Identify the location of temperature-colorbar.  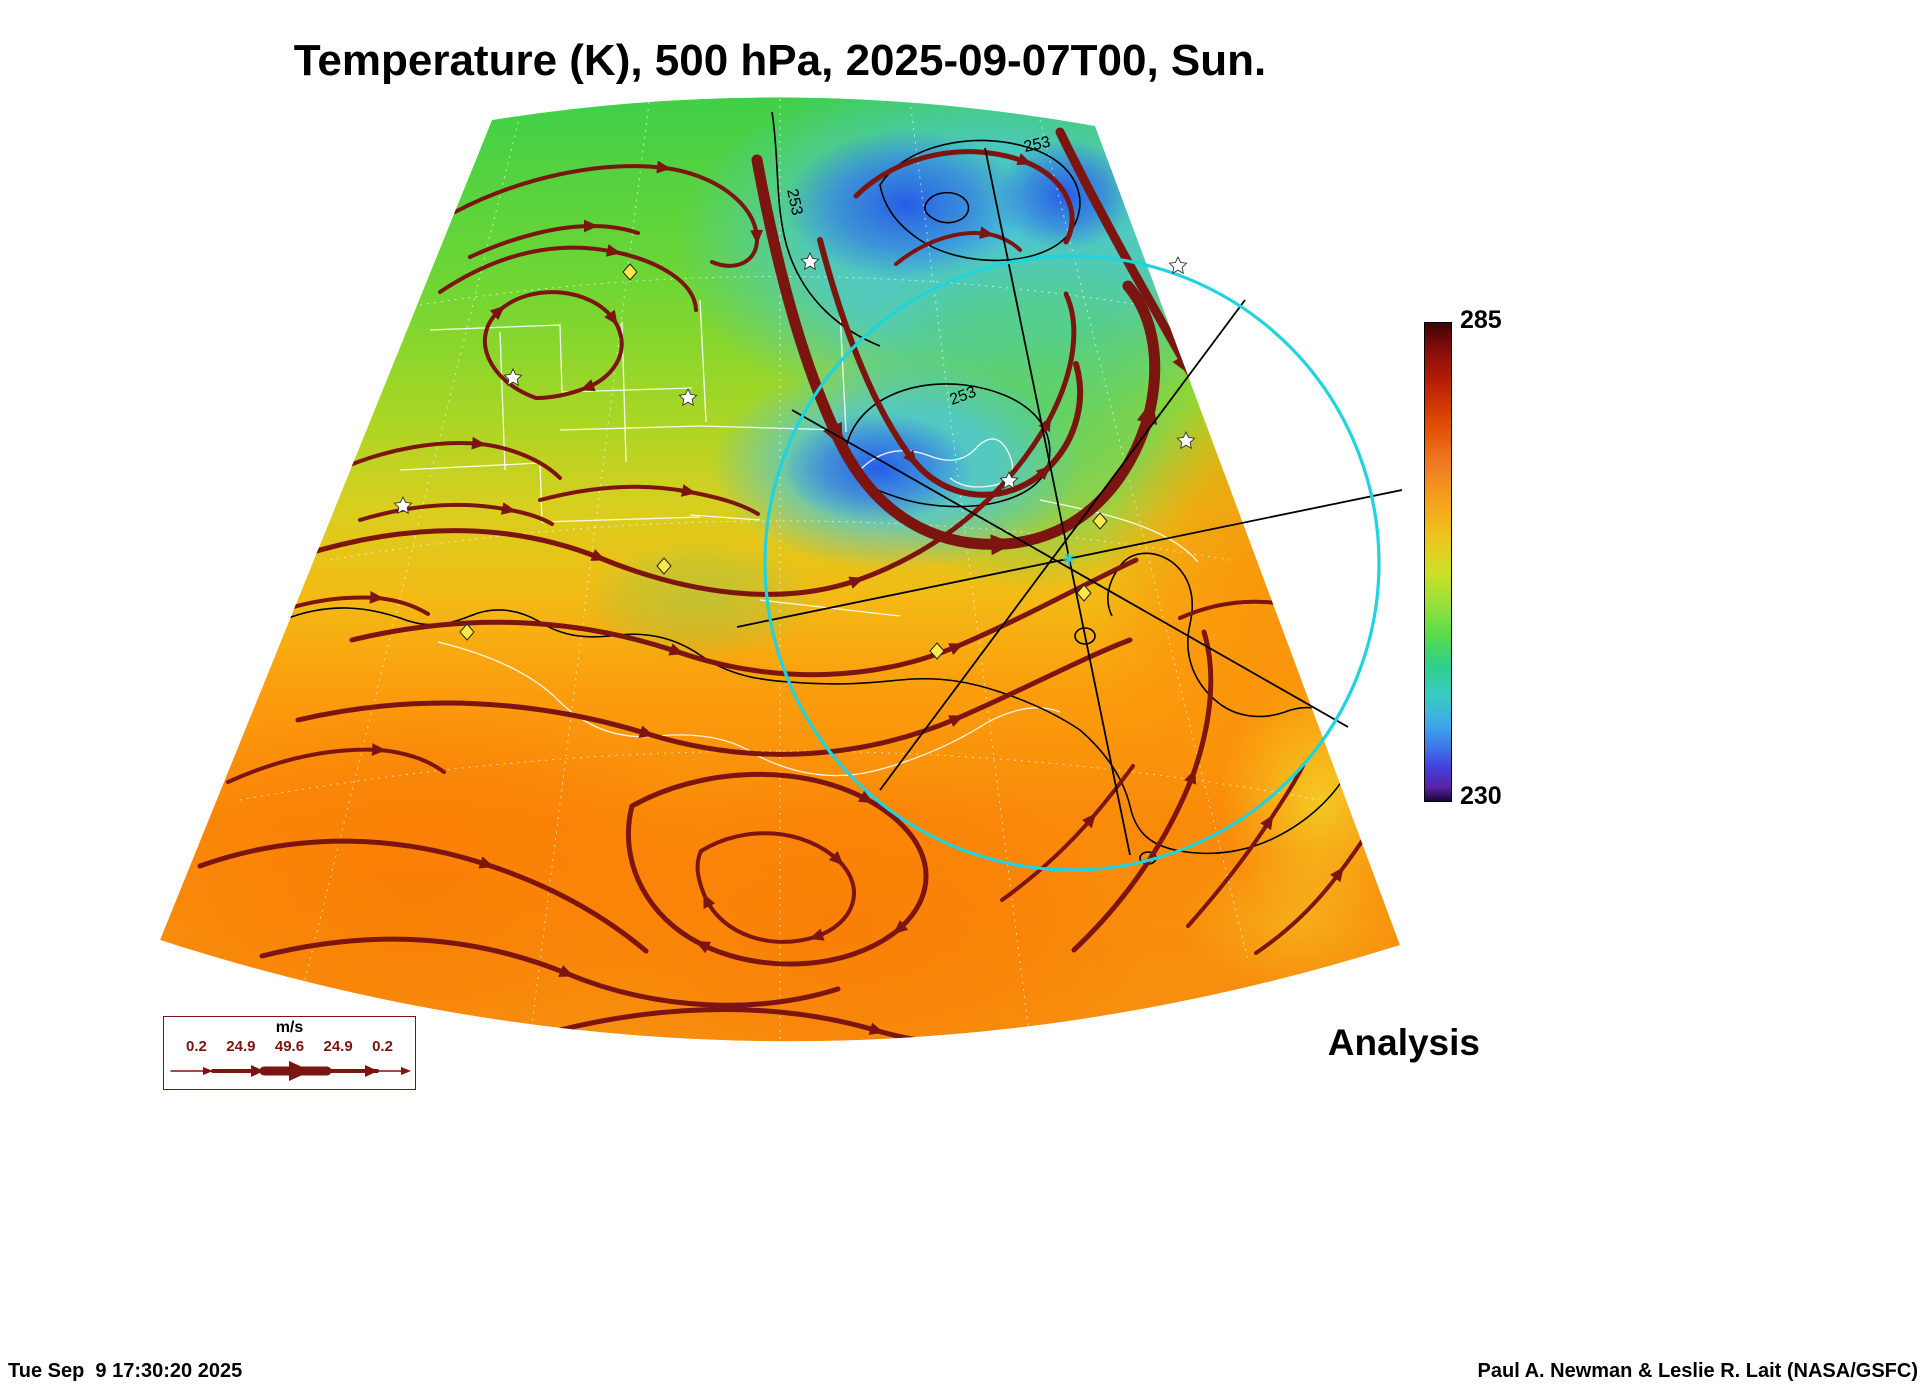
(1438, 562).